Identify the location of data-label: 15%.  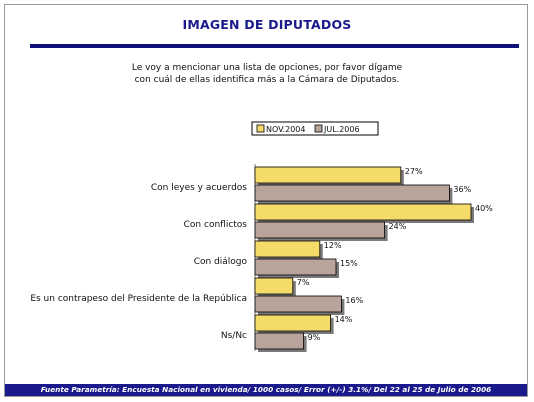
(349, 263).